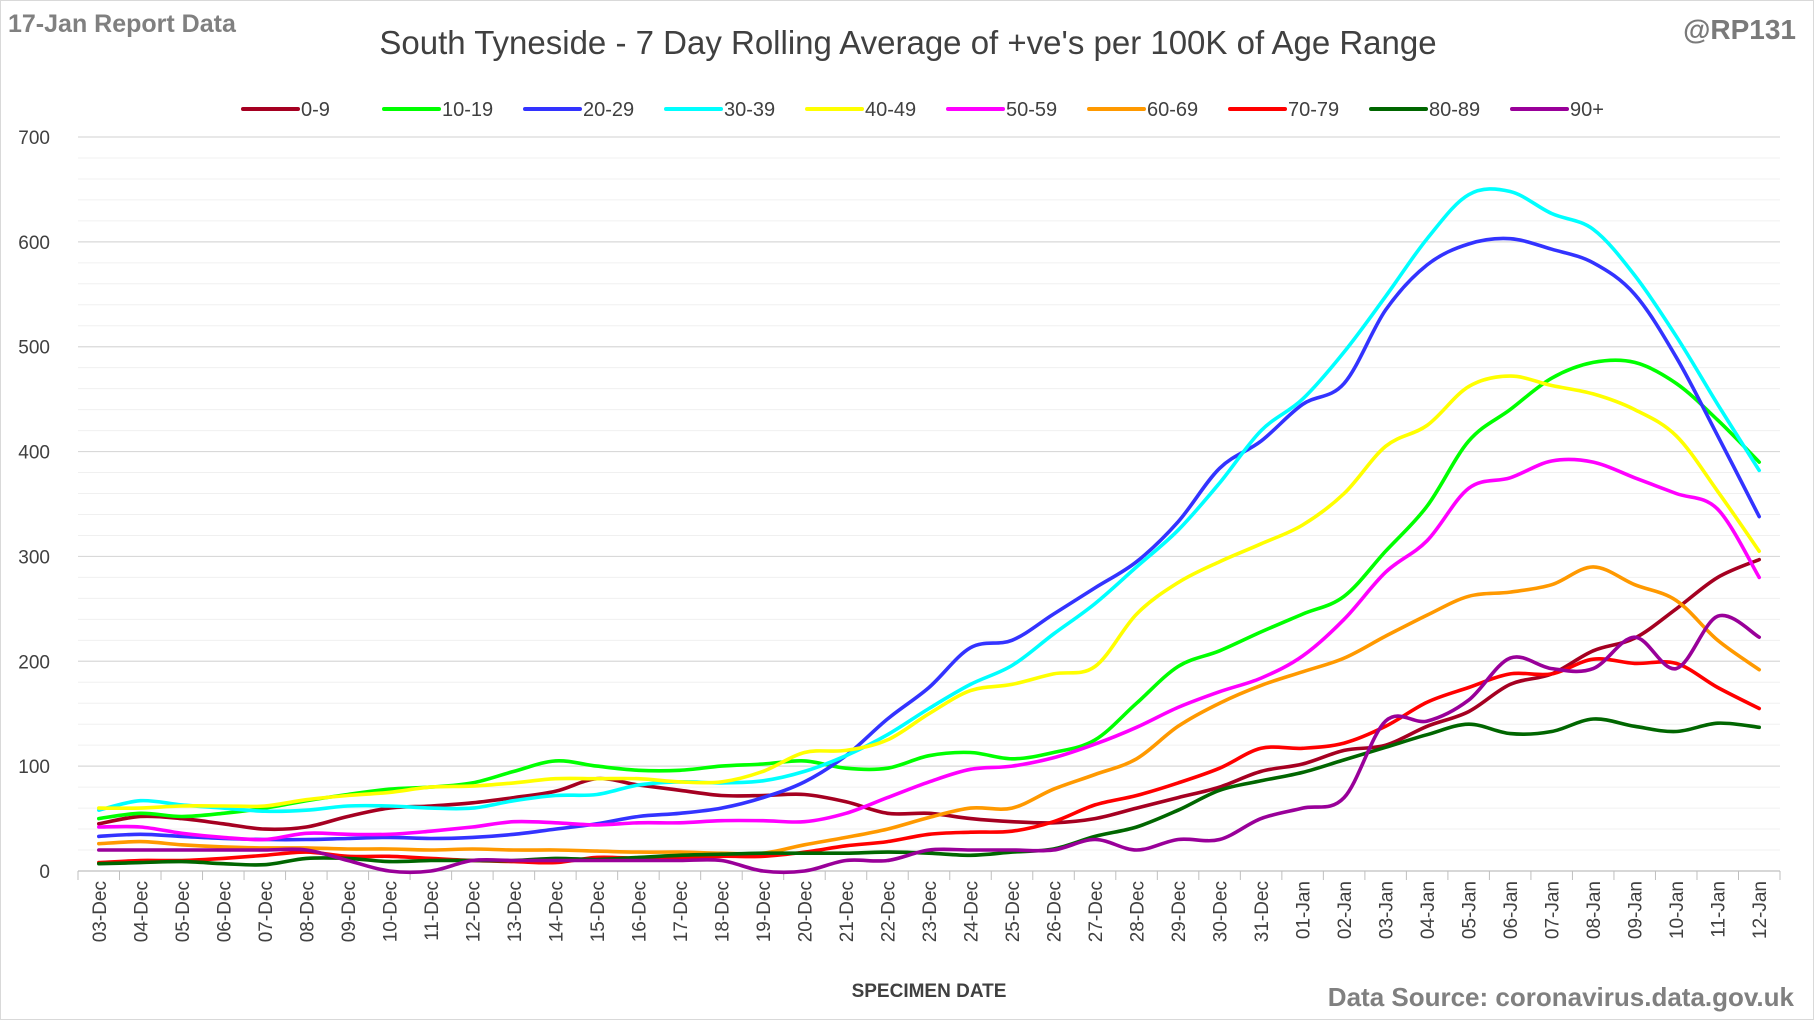 Image resolution: width=1816 pixels, height=1022 pixels. What do you see at coordinates (224, 911) in the screenshot?
I see `x-tick-label: 06-Dec` at bounding box center [224, 911].